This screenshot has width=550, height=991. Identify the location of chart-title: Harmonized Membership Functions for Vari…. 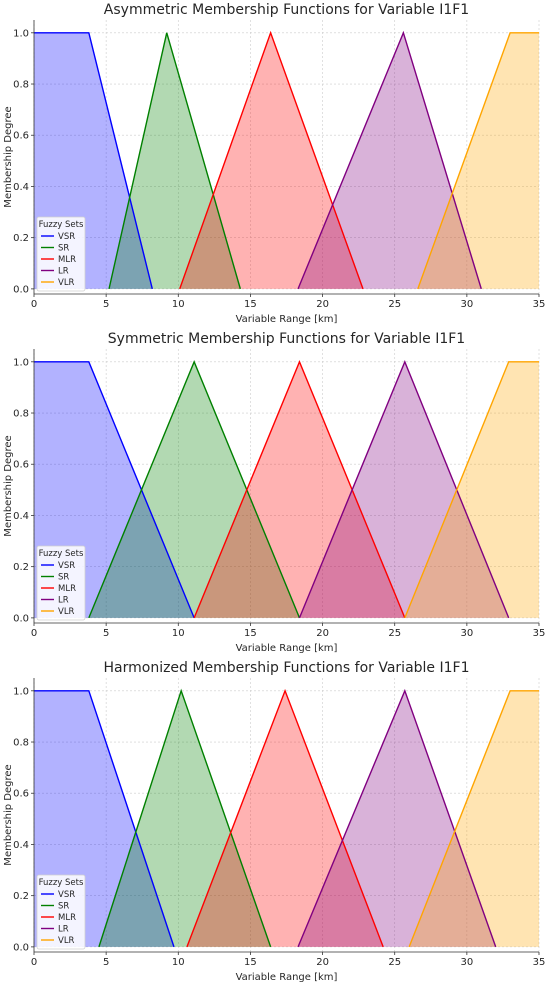
(287, 668).